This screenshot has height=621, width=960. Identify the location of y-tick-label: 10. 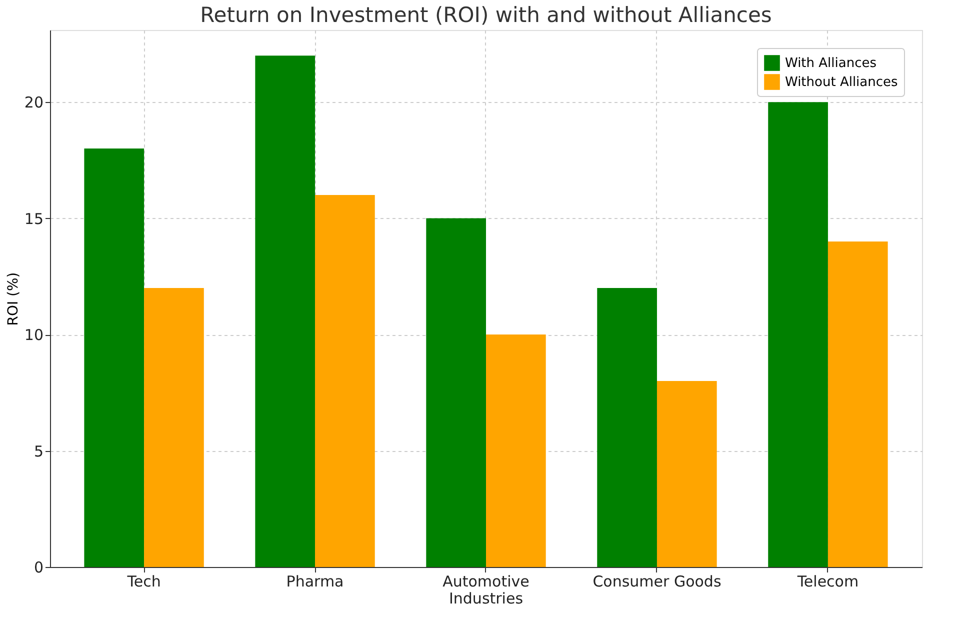
(34, 335).